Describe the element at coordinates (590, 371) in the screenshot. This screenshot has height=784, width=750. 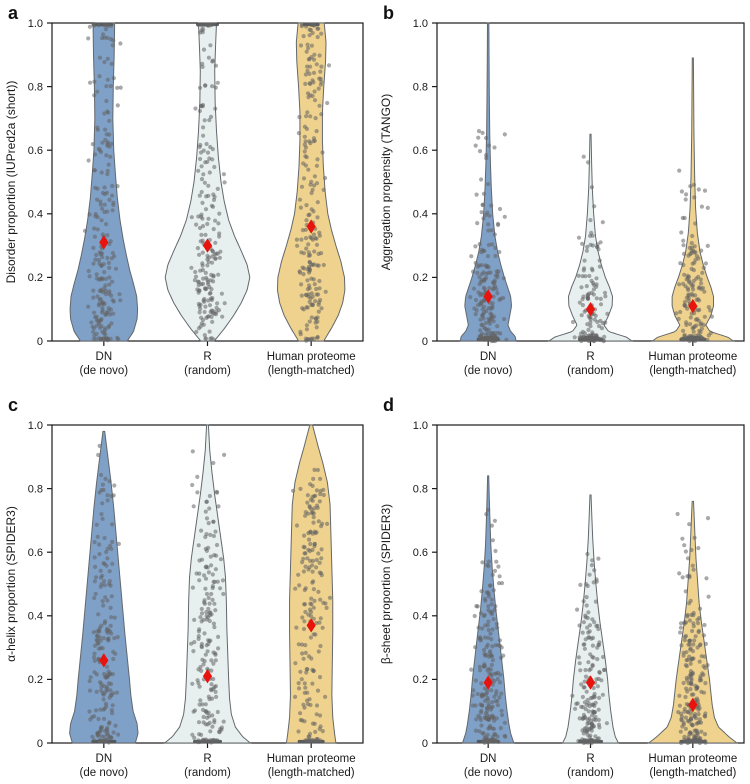
I see `category-label-line2: (random)` at that location.